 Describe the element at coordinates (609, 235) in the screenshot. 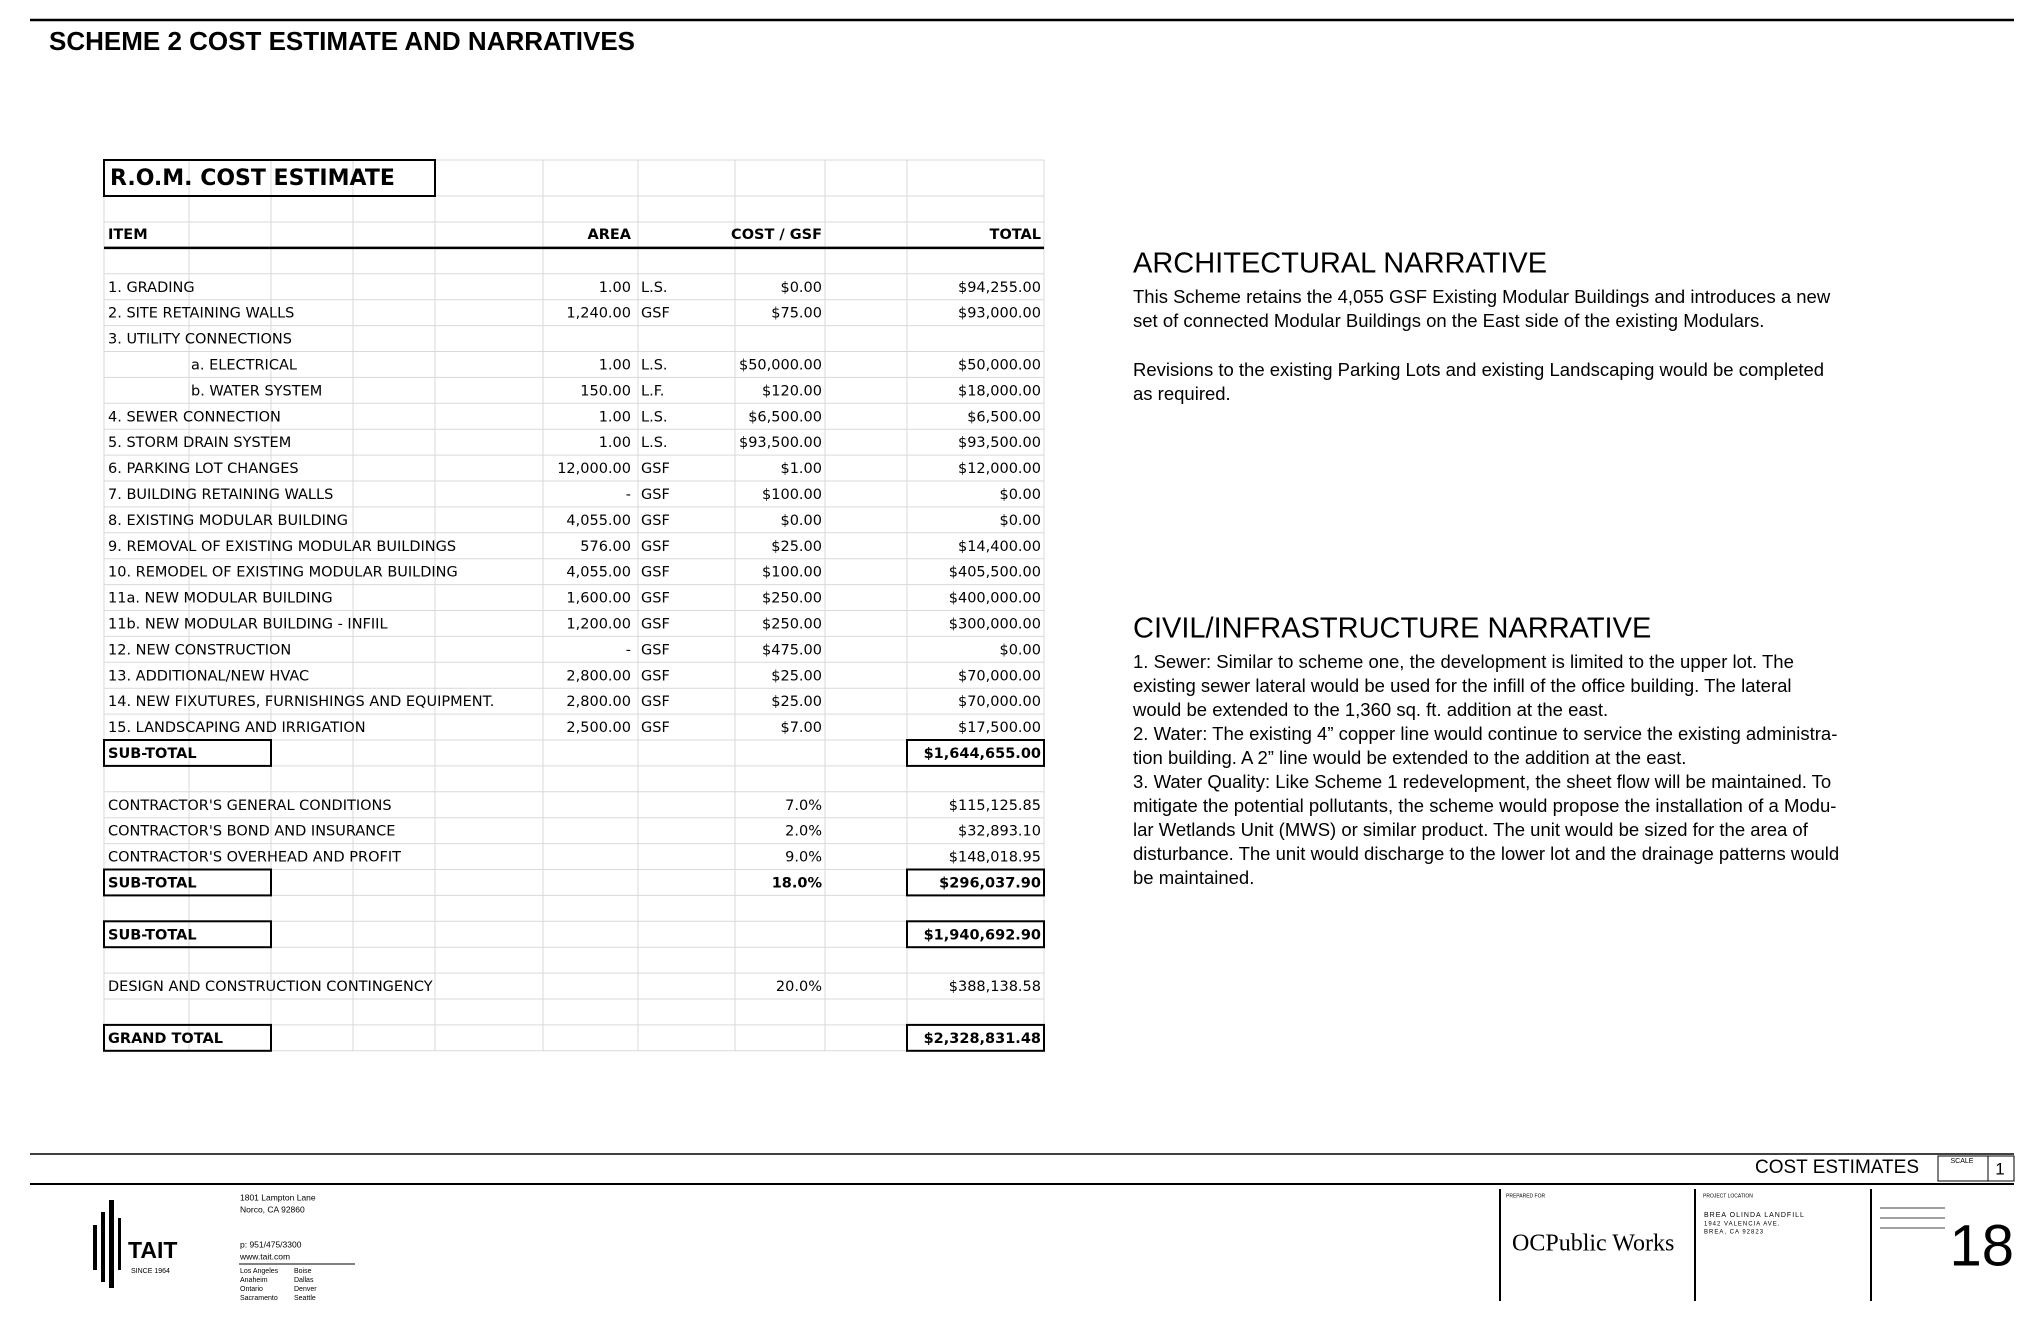

I see `column-header: AREA` at that location.